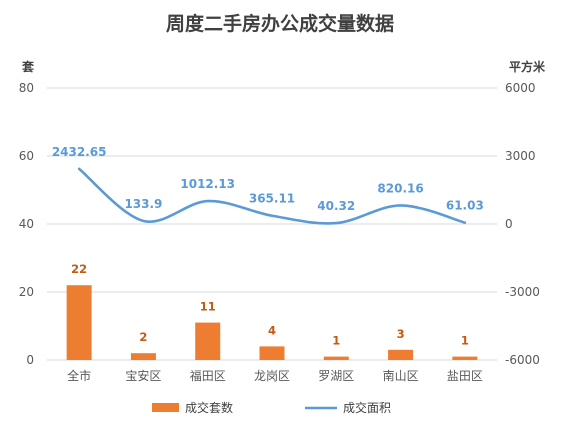 The width and height of the screenshot is (561, 423). I want to click on category-label: 福田区, so click(208, 375).